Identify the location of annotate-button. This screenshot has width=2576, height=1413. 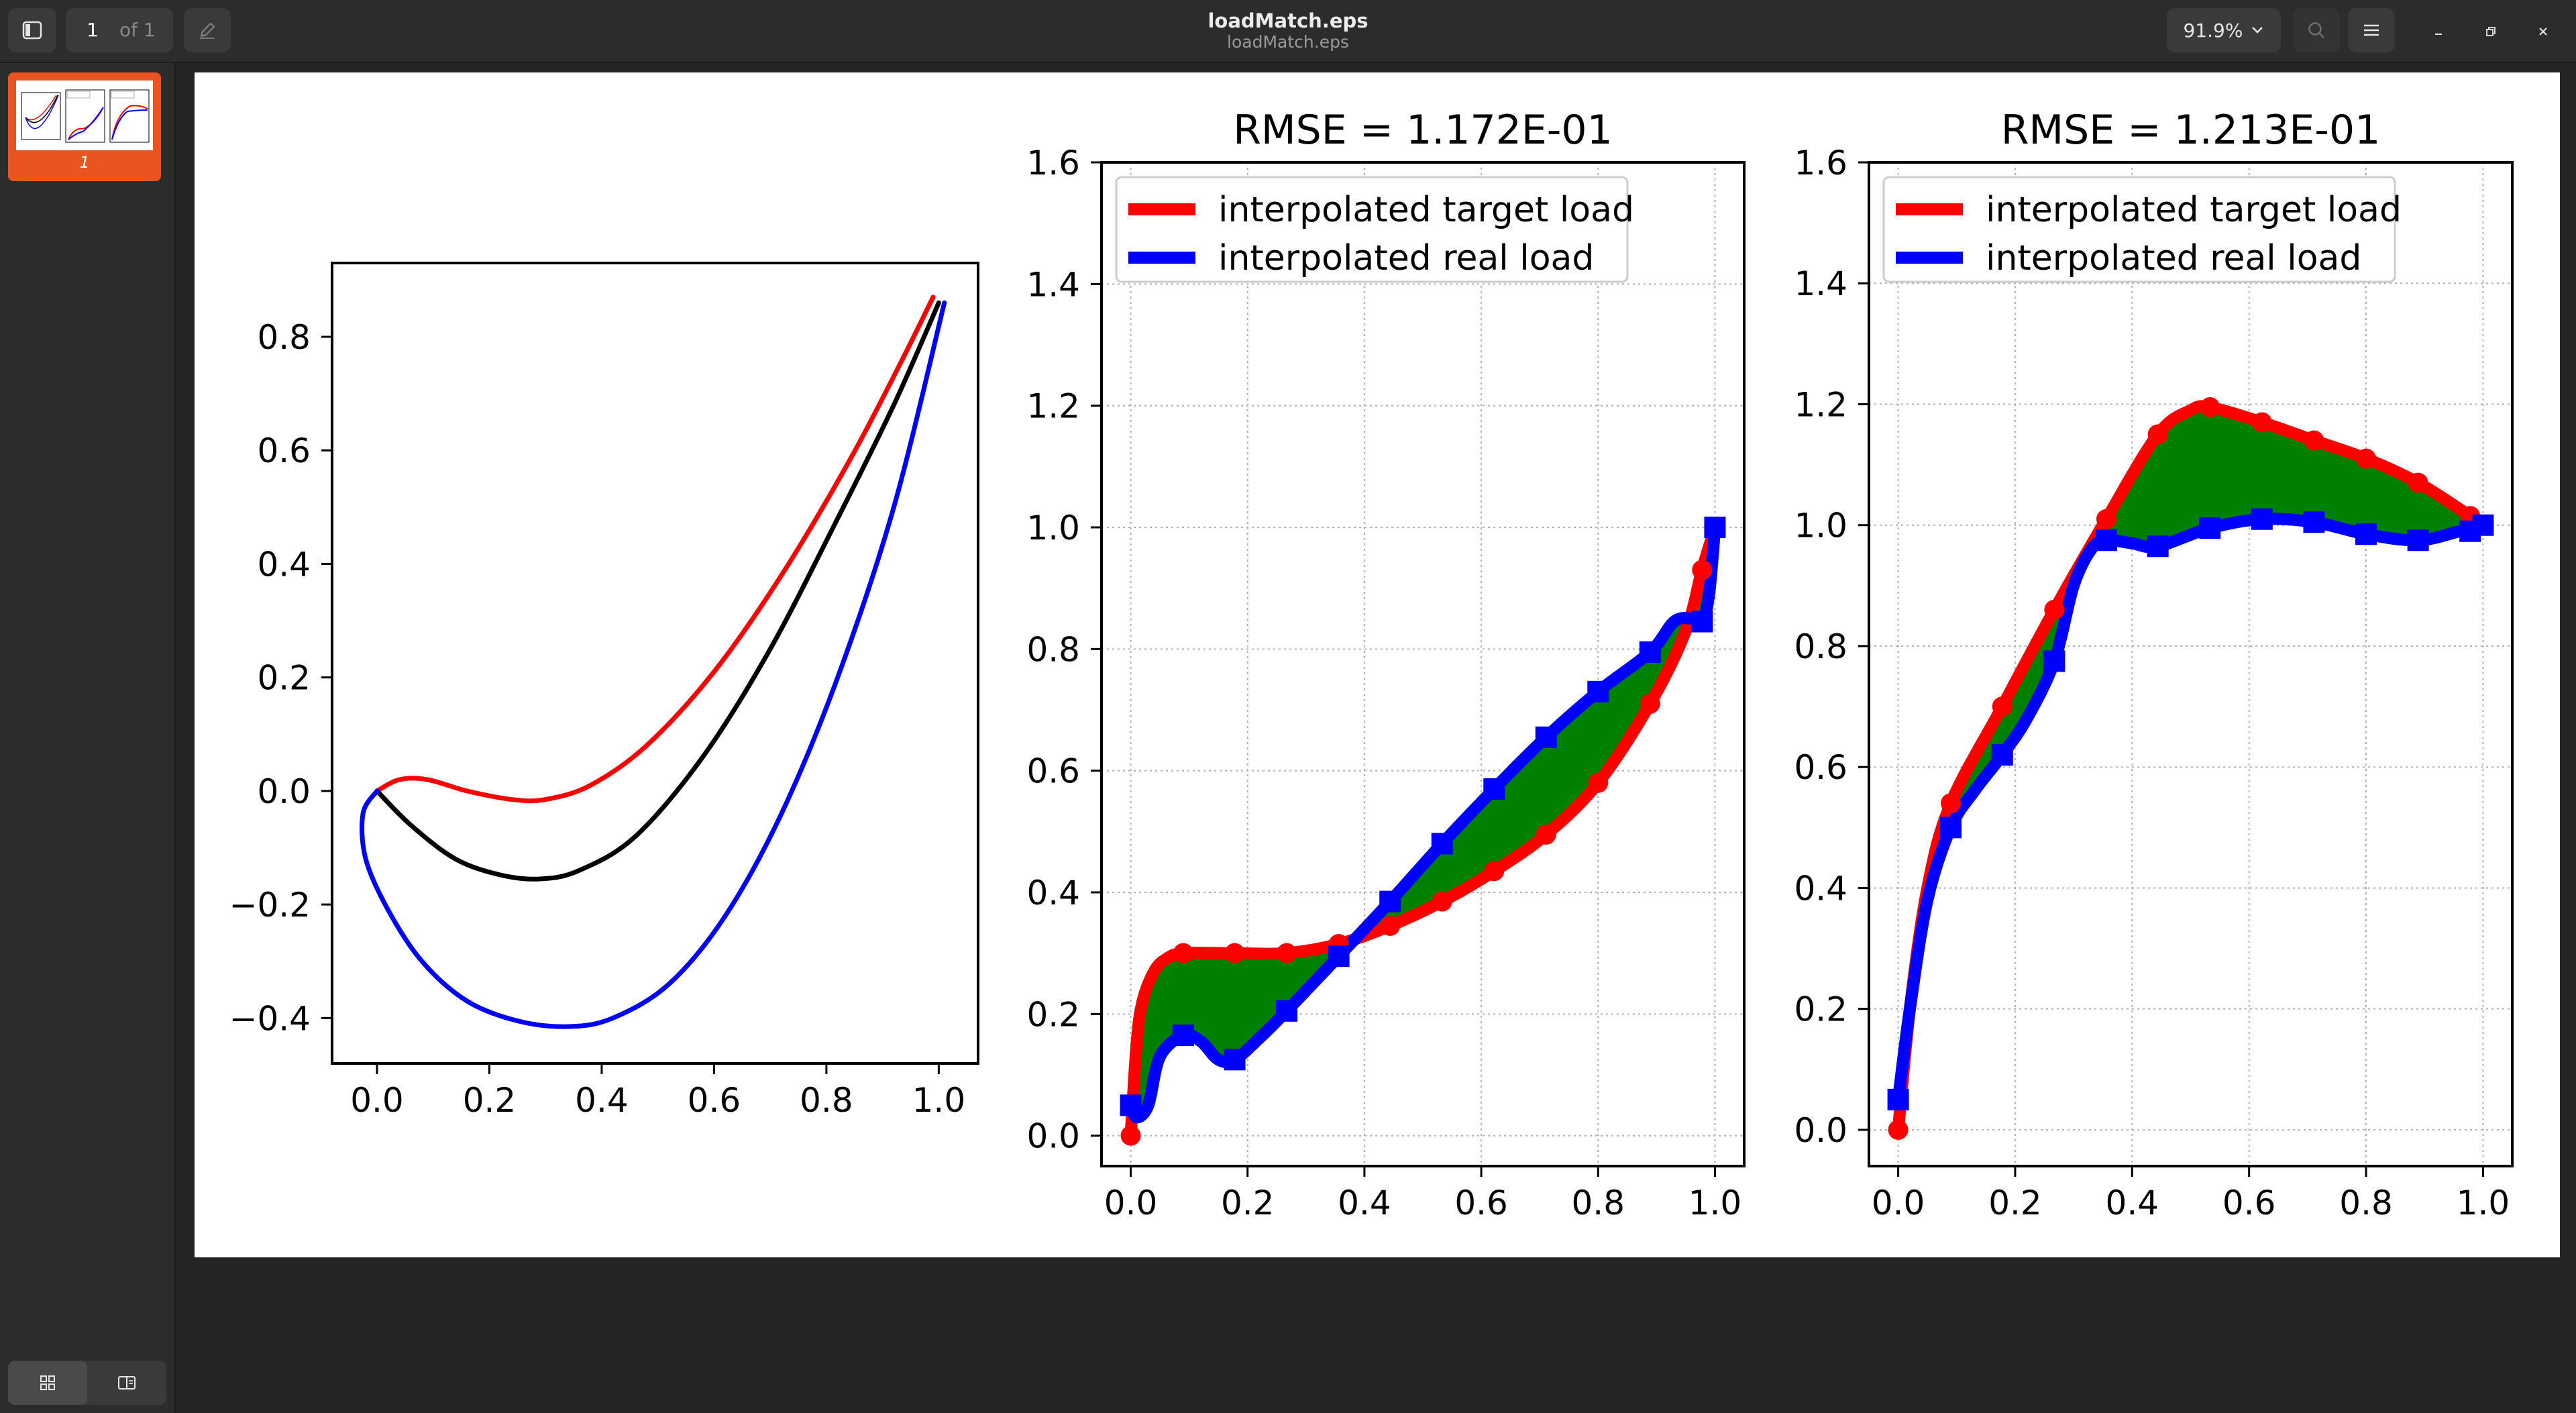
(207, 30).